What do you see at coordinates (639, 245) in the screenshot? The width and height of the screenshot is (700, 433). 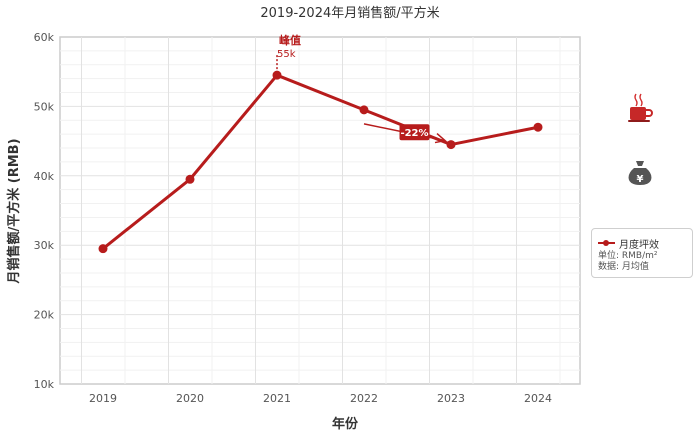 I see `legend-series-label: 月度坪效` at bounding box center [639, 245].